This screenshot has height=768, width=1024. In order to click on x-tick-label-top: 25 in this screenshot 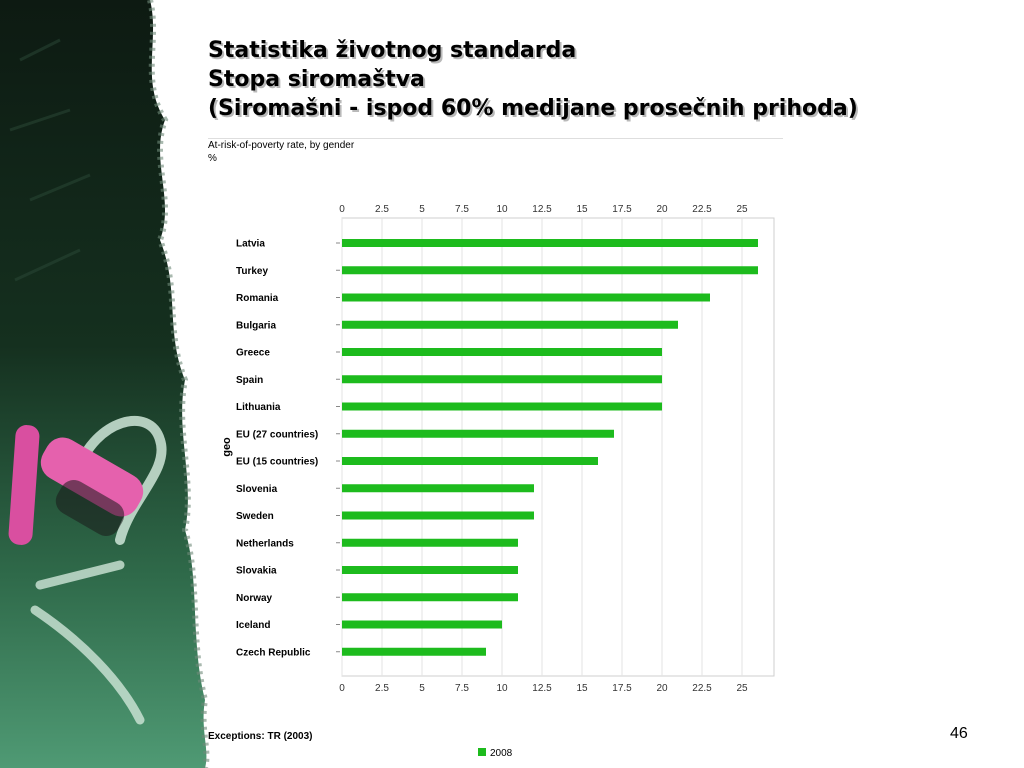, I will do `click(742, 209)`.